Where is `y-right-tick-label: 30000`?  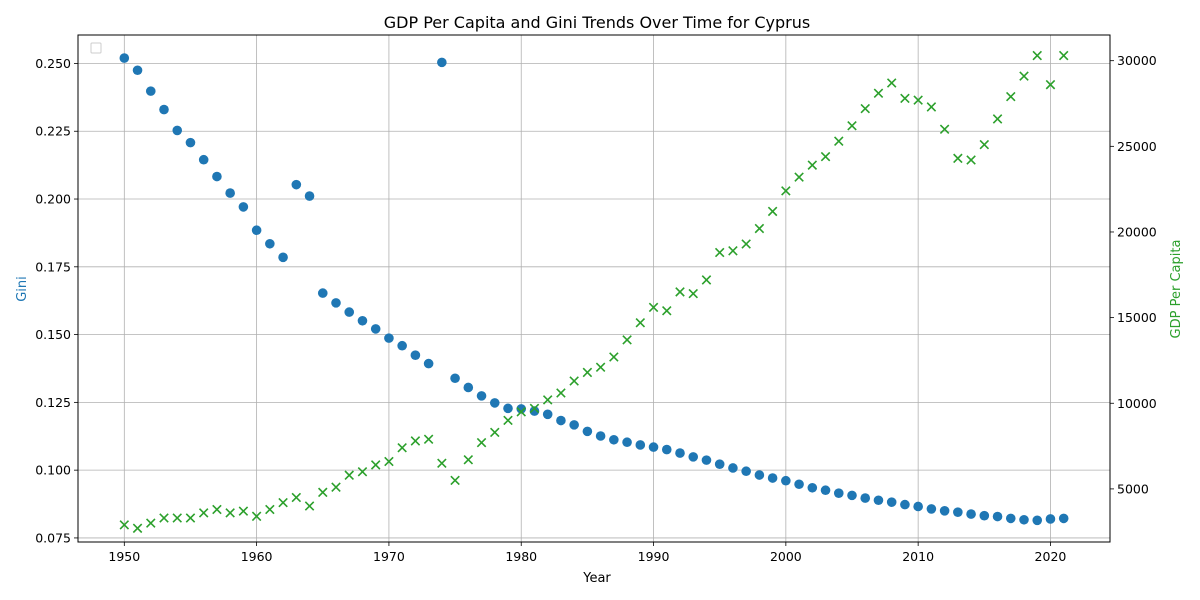 y-right-tick-label: 30000 is located at coordinates (1137, 60).